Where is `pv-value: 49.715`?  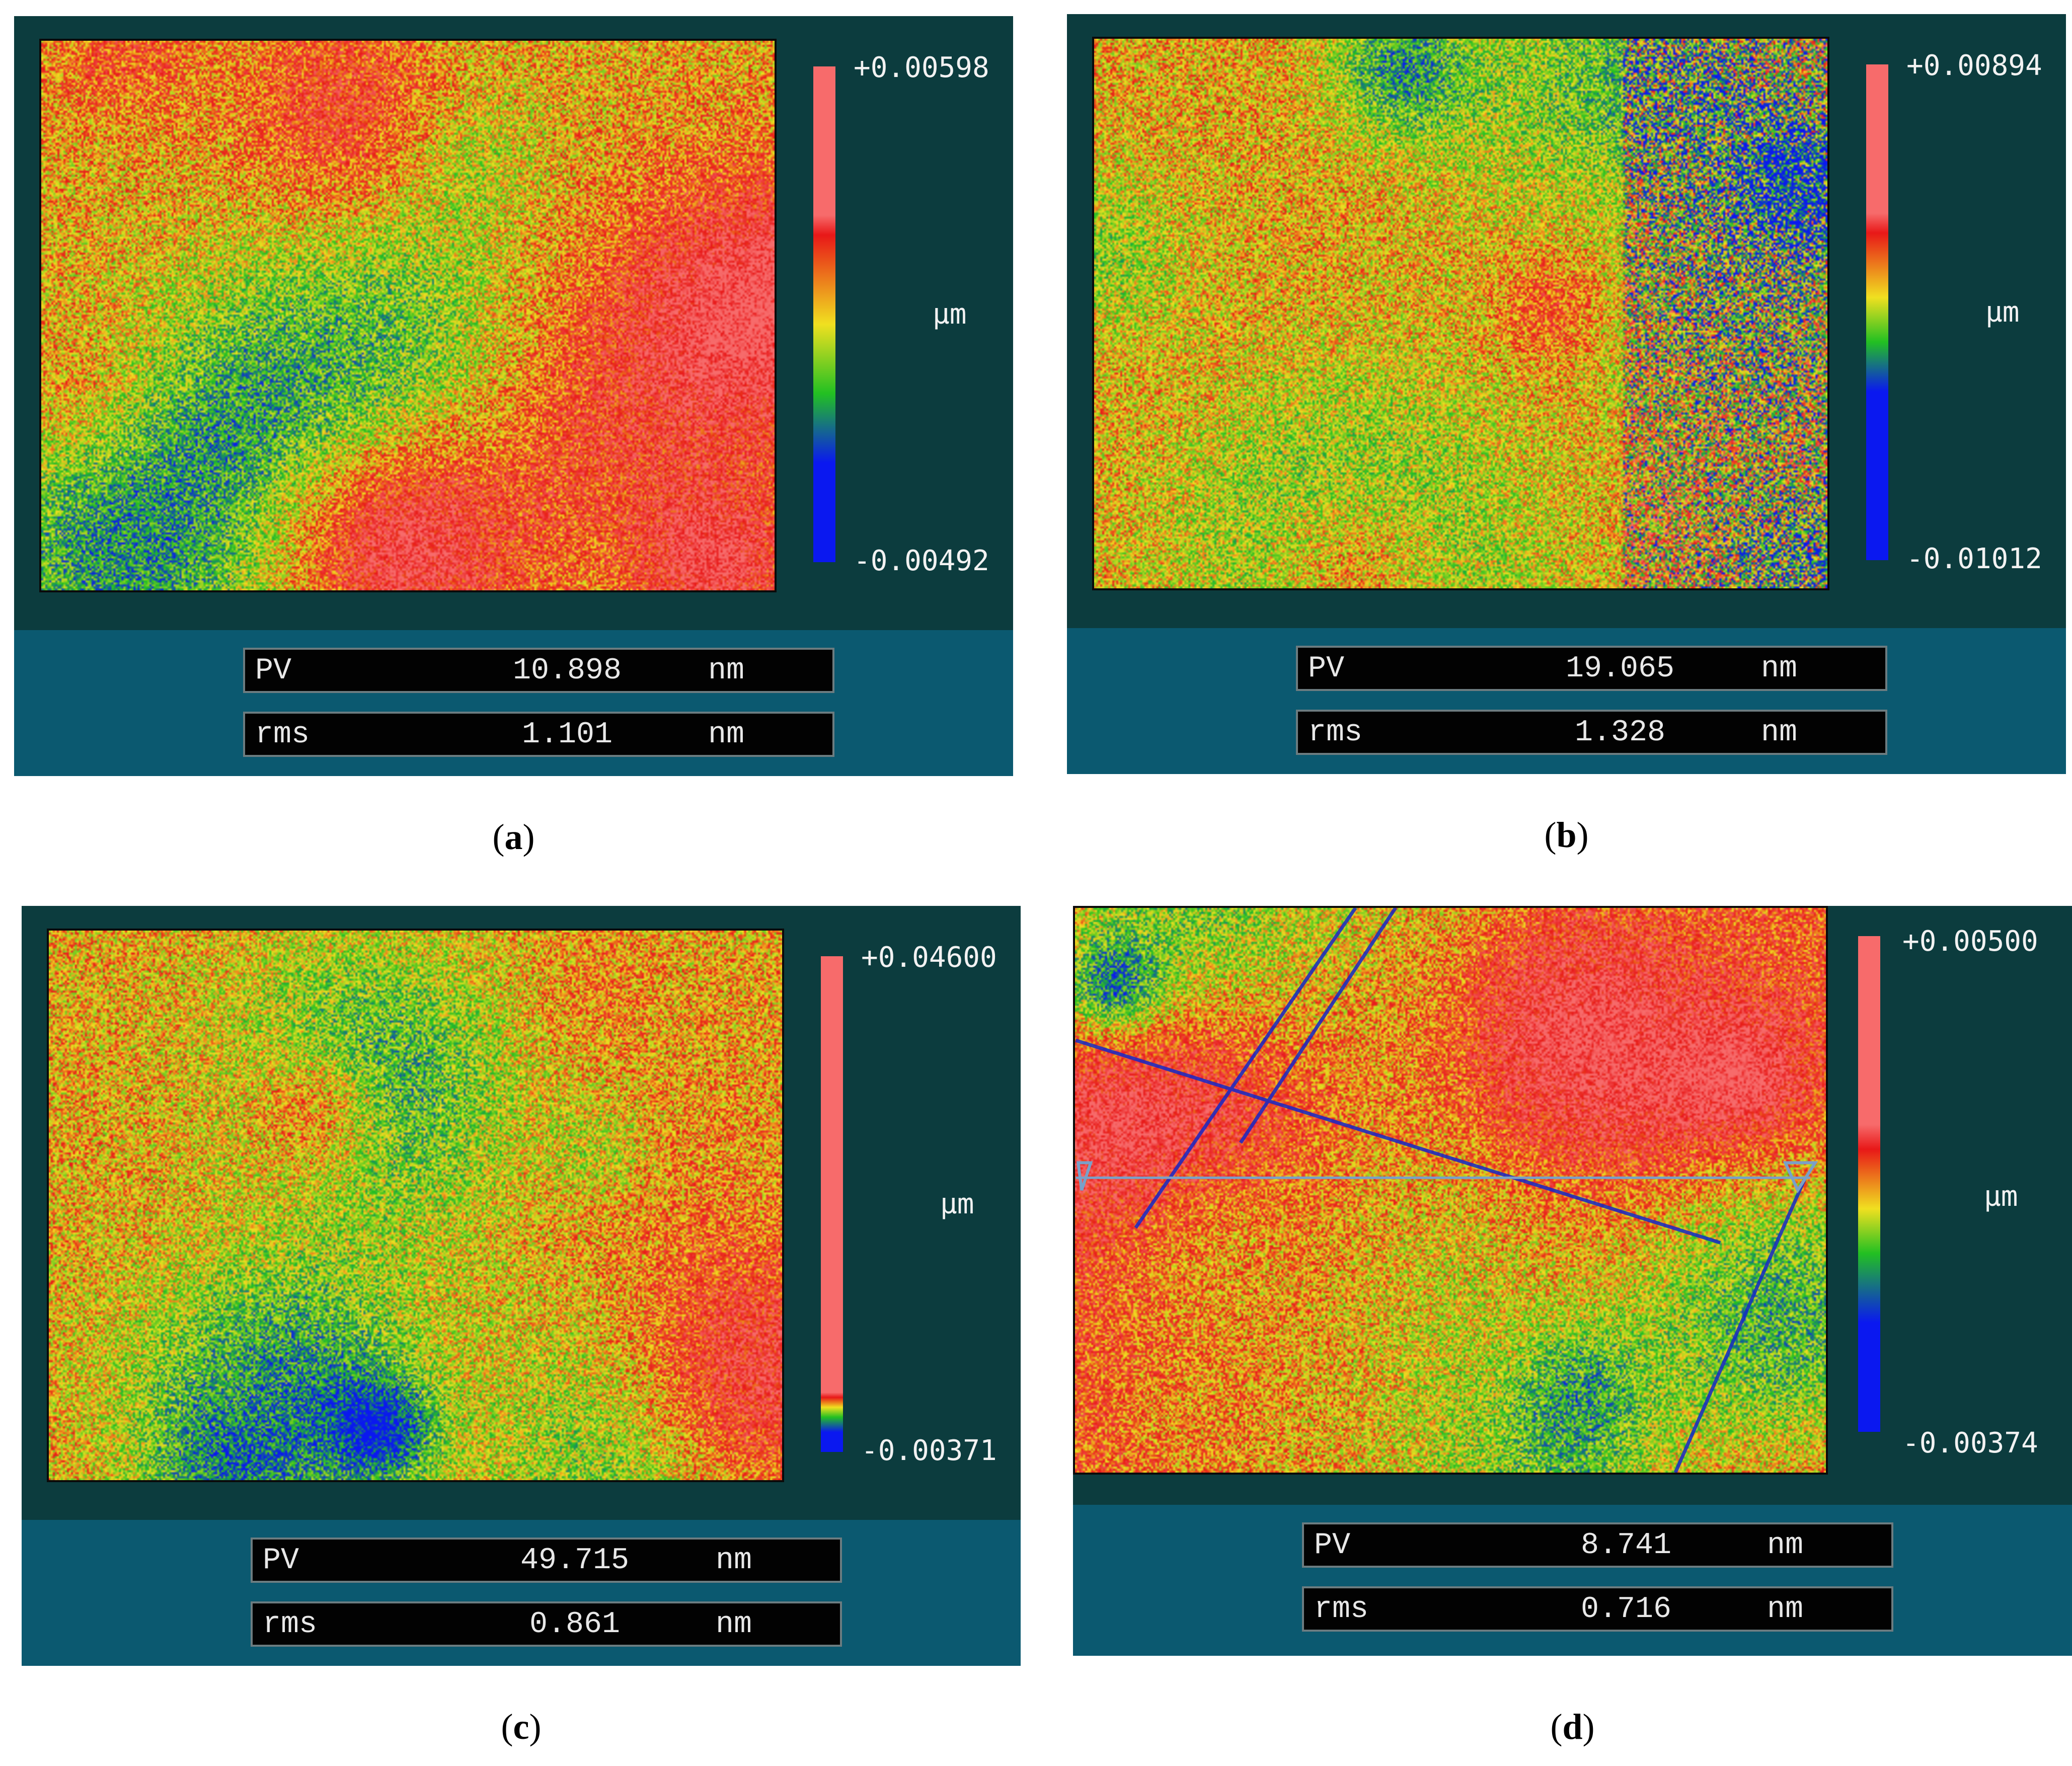
pv-value: 49.715 is located at coordinates (575, 1561).